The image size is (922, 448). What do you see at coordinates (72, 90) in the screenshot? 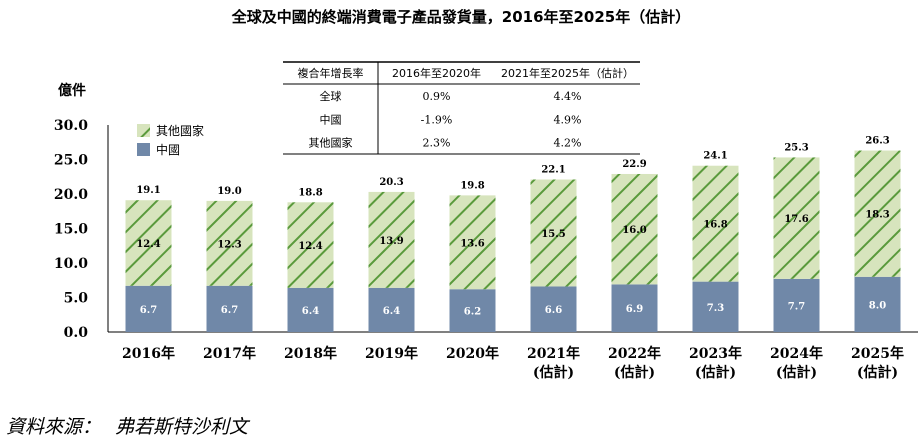
I see `y-axis-label: 億件` at bounding box center [72, 90].